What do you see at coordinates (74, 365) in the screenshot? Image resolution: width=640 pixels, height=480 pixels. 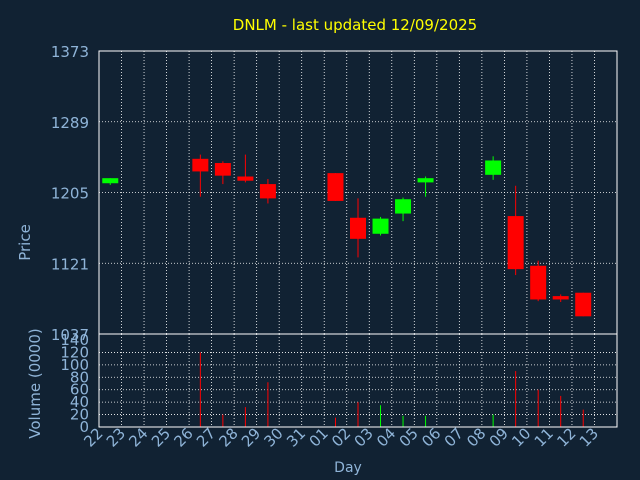 I see `volume-tick-label: 100` at bounding box center [74, 365].